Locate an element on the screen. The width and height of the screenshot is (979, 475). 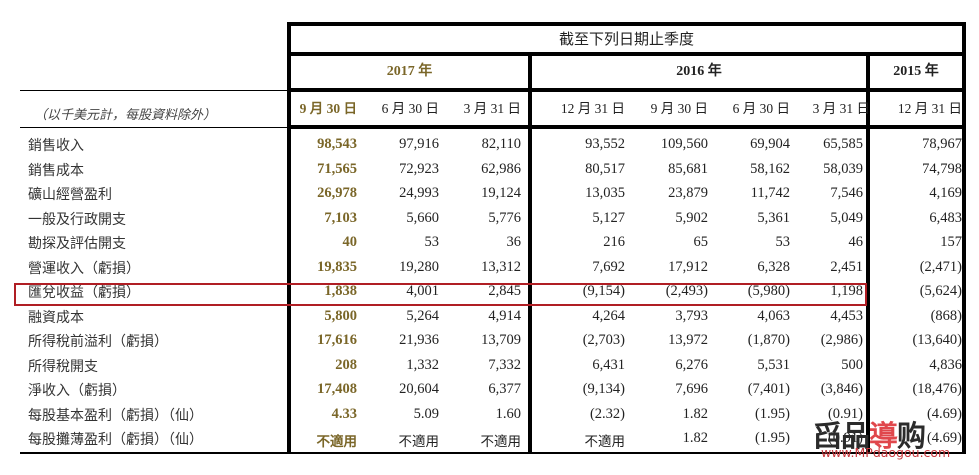
table-cell: 13,709 is located at coordinates (501, 340).